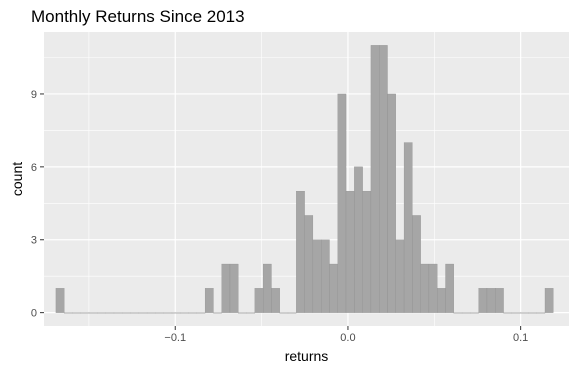  Describe the element at coordinates (34, 168) in the screenshot. I see `y-tick-label: 6` at that location.